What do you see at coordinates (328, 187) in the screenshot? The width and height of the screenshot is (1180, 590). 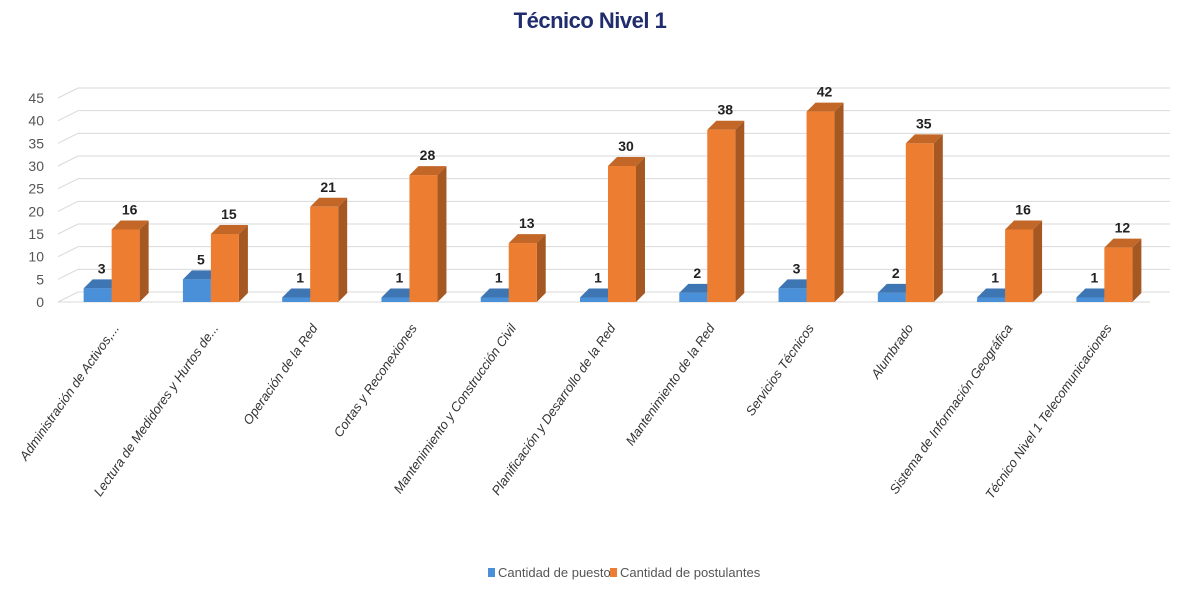 I see `data-label: 21` at bounding box center [328, 187].